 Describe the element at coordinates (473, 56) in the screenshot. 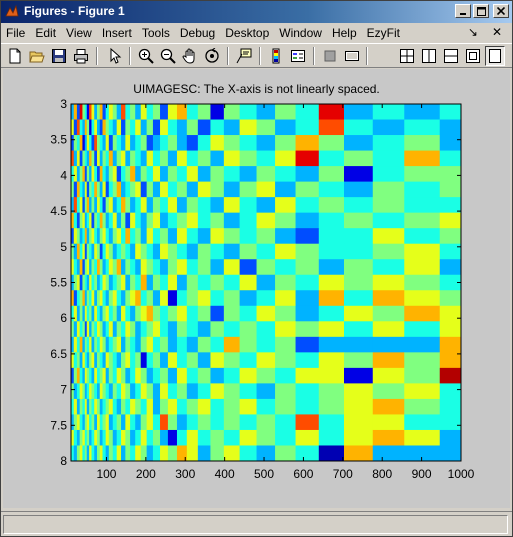

I see `float-button` at that location.